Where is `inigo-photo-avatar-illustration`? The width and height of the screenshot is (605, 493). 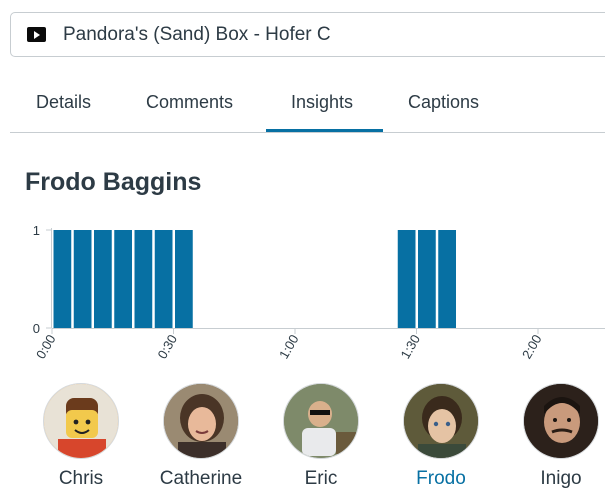
inigo-photo-avatar-illustration is located at coordinates (561, 421).